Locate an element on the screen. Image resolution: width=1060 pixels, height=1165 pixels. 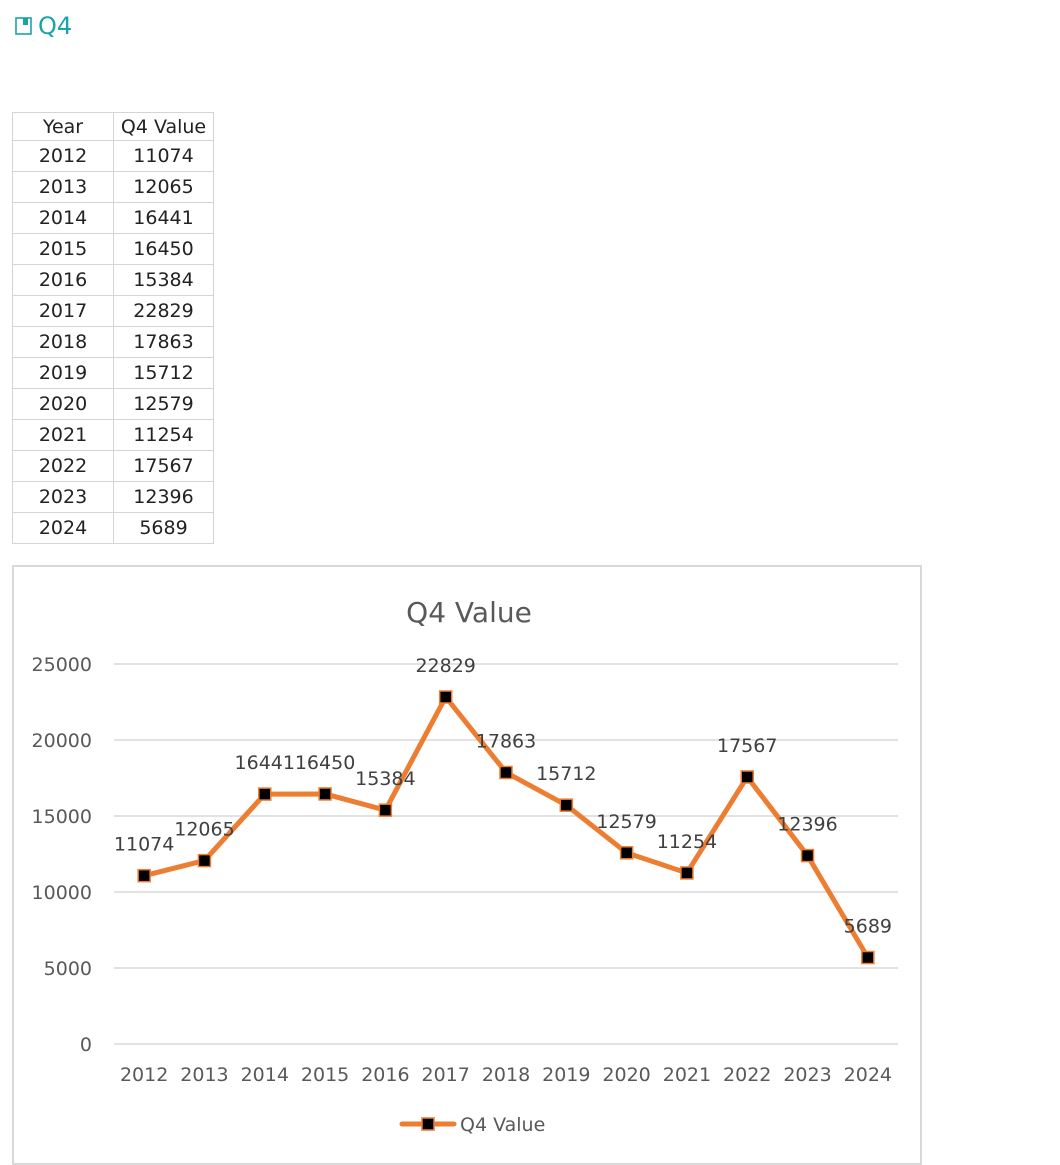
data-label: 12579 is located at coordinates (626, 822).